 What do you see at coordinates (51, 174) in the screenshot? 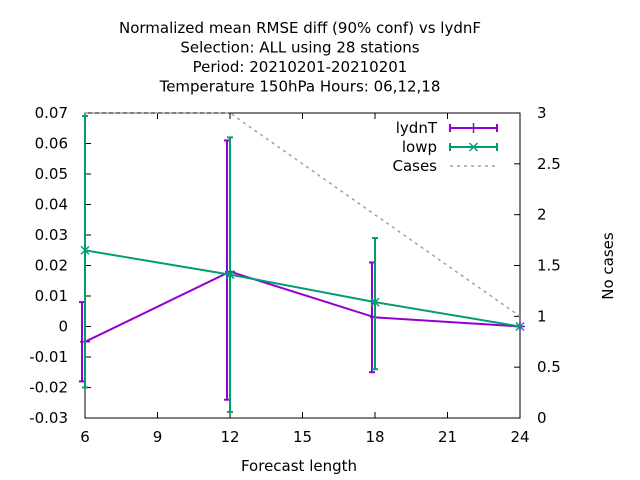
I see `y-tick-label: 0.05` at bounding box center [51, 174].